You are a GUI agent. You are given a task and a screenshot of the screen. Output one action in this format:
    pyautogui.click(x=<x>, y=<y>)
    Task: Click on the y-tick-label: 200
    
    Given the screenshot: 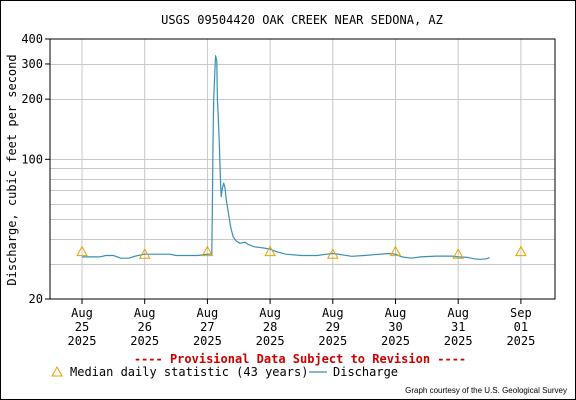 What is the action you would take?
    pyautogui.click(x=32, y=99)
    